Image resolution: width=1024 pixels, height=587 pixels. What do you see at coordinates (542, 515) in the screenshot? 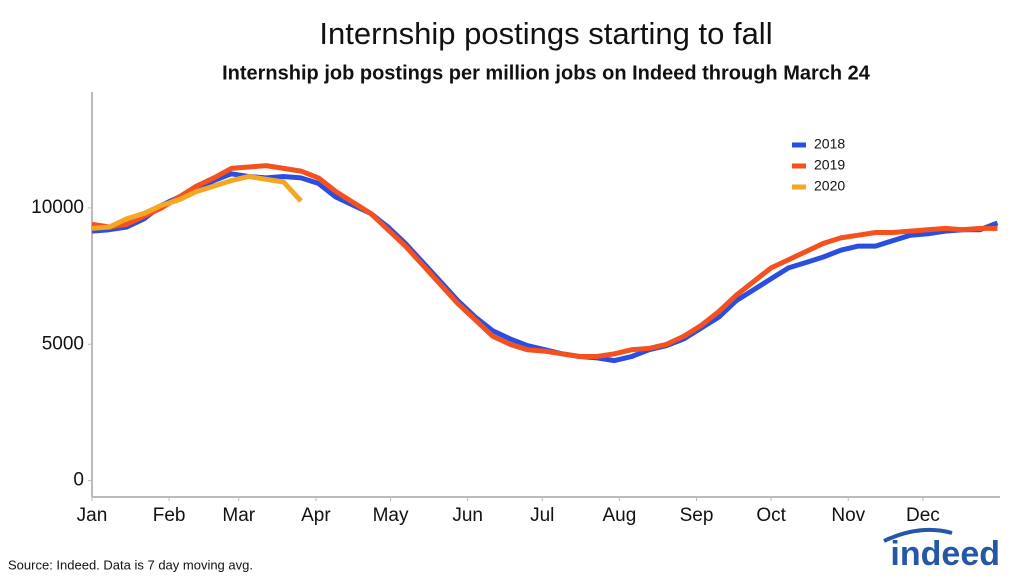
I see `x-tick-label: Jul` at bounding box center [542, 515].